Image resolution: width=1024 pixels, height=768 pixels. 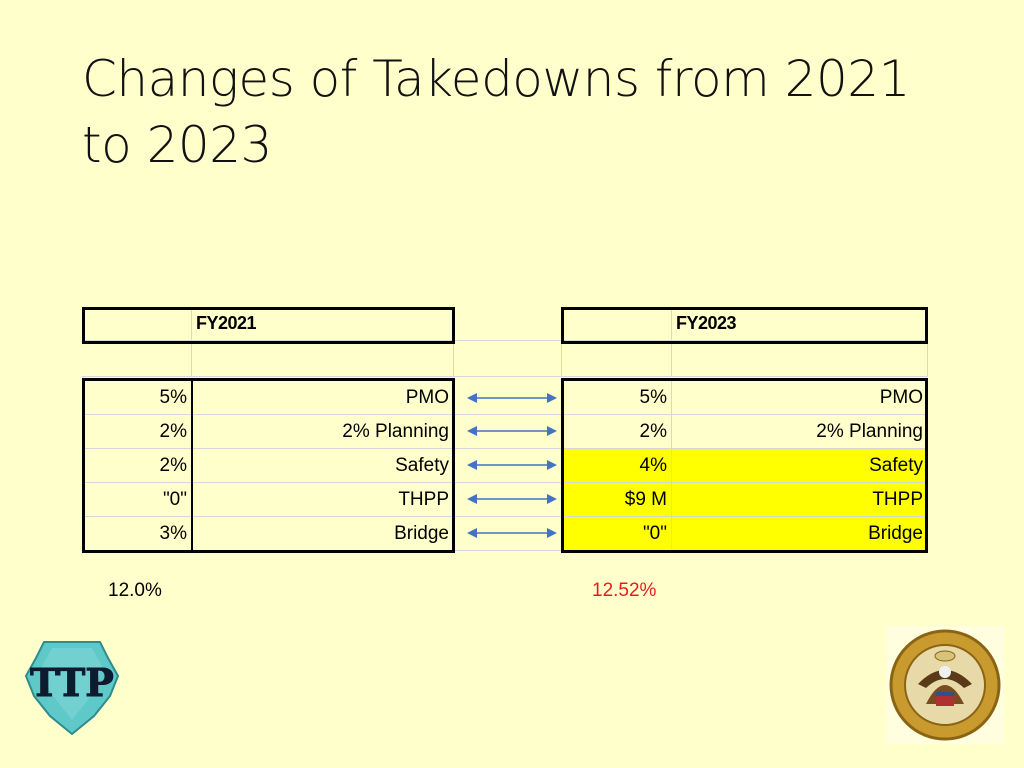 What do you see at coordinates (800, 432) in the screenshot?
I see `fy2023-item: 2% Planning` at bounding box center [800, 432].